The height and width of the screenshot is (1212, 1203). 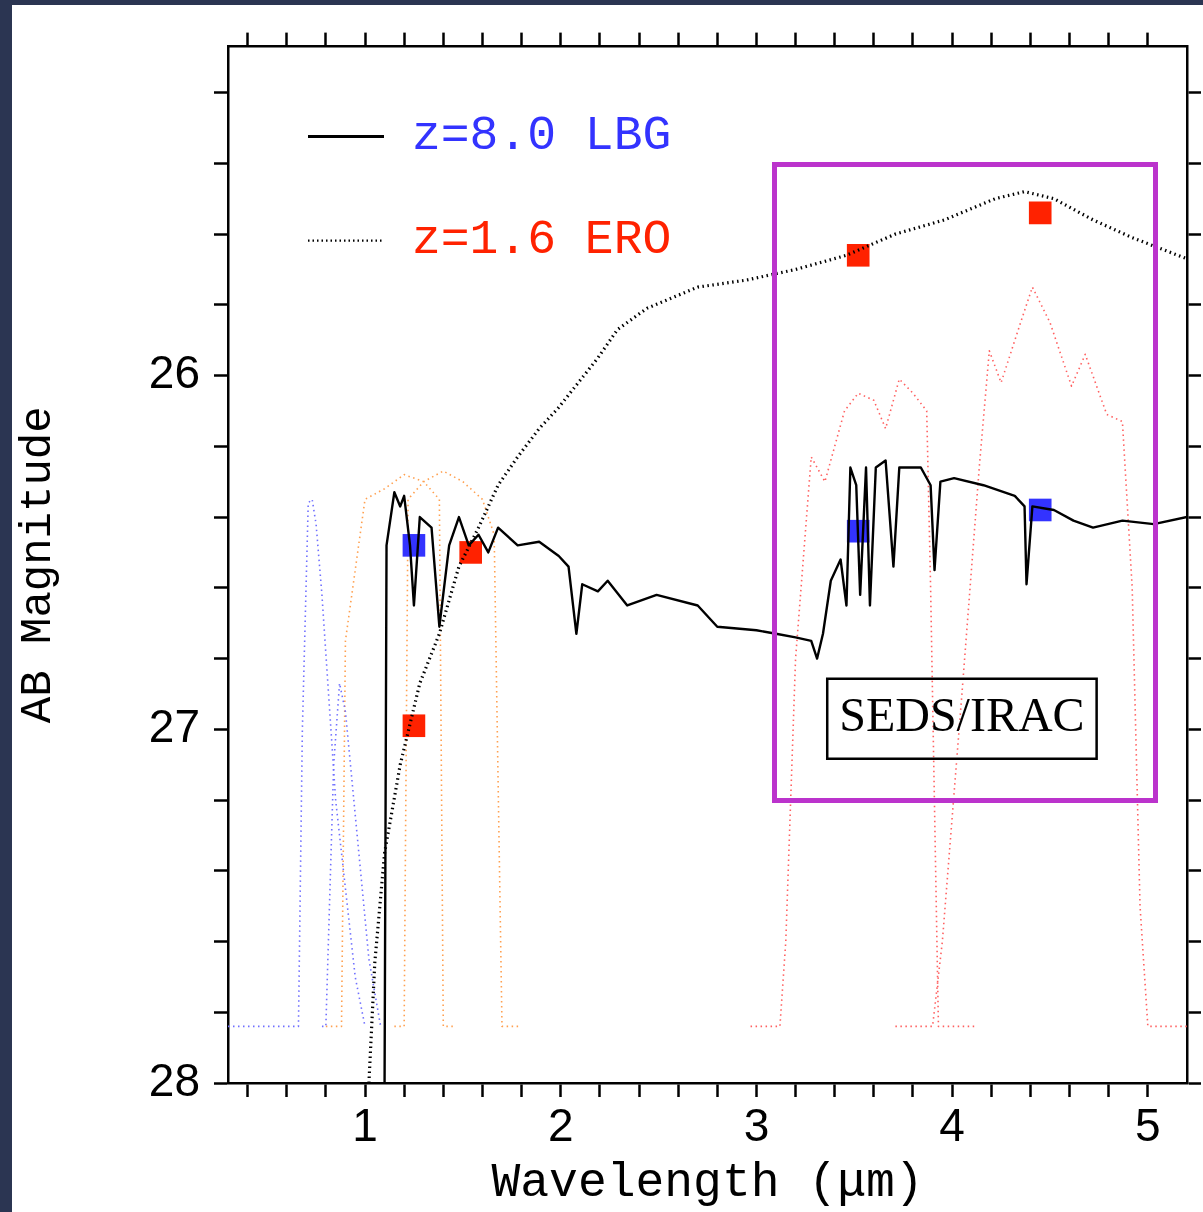 I want to click on x-tick-label: 5, so click(x=1148, y=1125).